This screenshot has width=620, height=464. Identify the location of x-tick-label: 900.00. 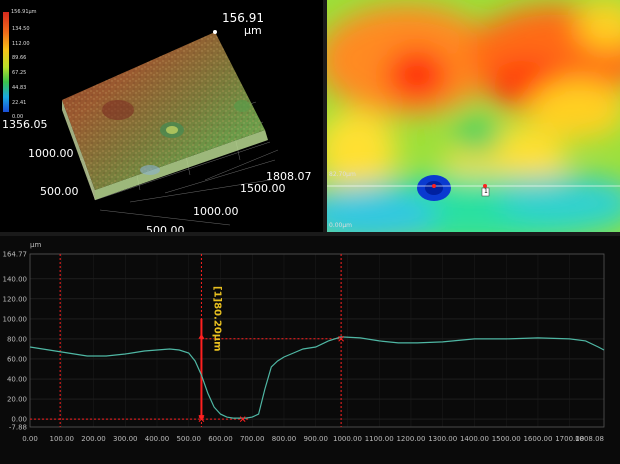
(315, 439).